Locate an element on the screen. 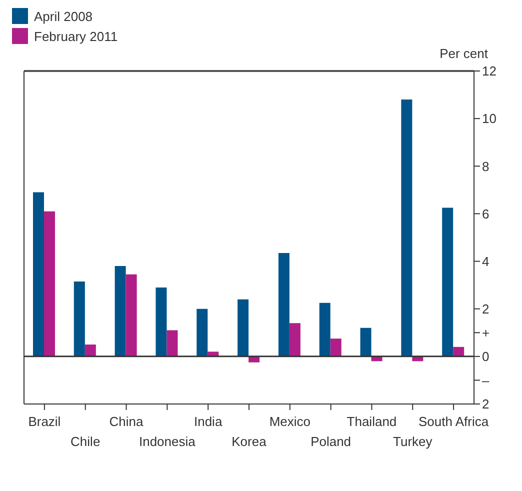 The width and height of the screenshot is (522, 491). x-tick-label: Korea is located at coordinates (250, 441).